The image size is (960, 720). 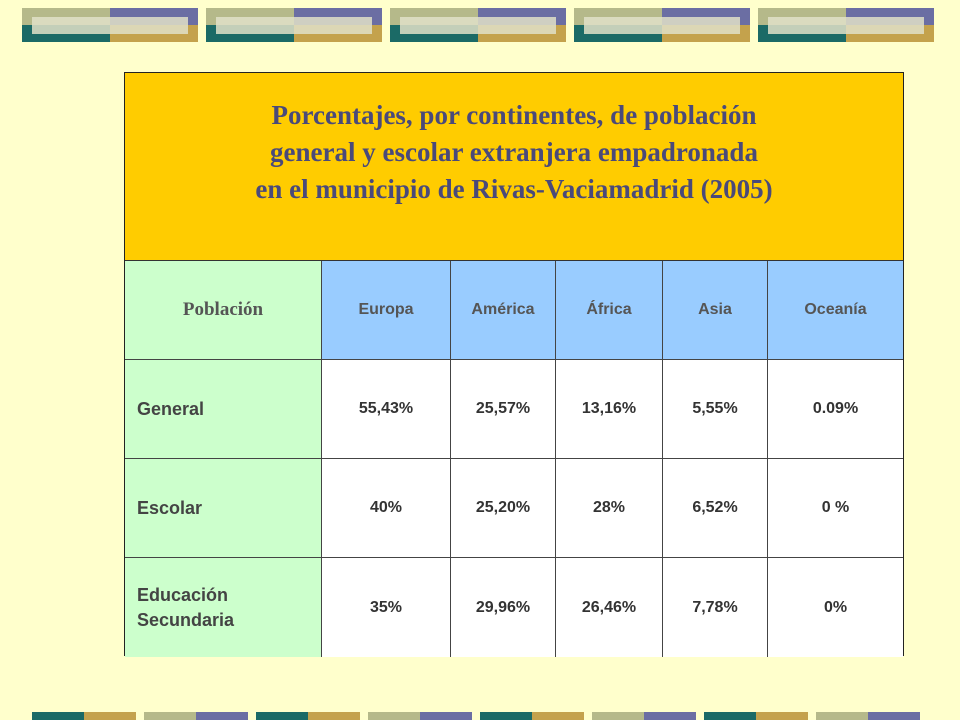 I want to click on table-row-general: General 55,43% 25,57% 13,16% 5,55% 0.09%, so click(x=514, y=409).